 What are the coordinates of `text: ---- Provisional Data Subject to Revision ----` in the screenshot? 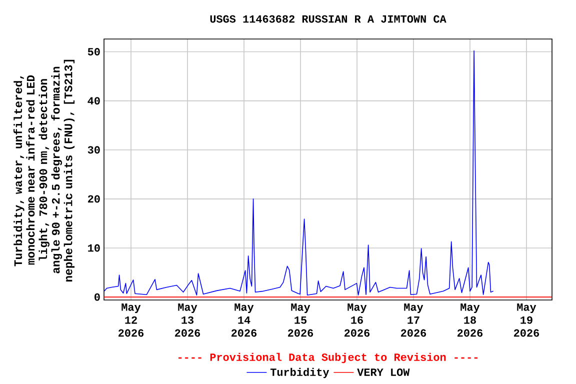 It's located at (328, 358).